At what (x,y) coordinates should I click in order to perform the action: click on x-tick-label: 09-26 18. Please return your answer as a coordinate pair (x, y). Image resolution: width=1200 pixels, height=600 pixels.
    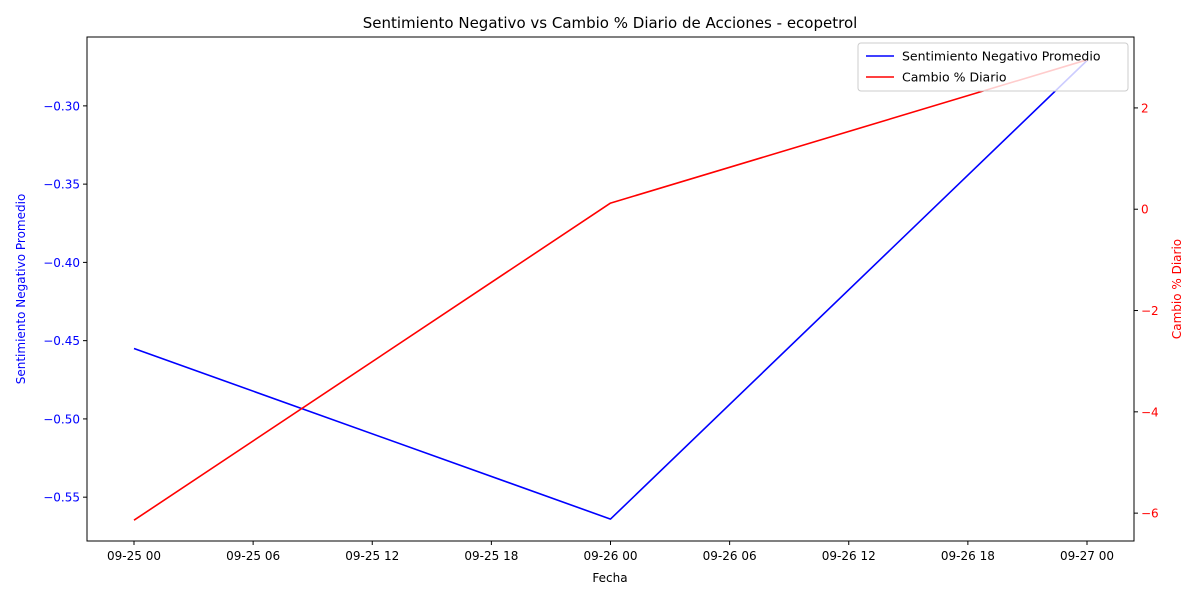
    Looking at the image, I should click on (968, 556).